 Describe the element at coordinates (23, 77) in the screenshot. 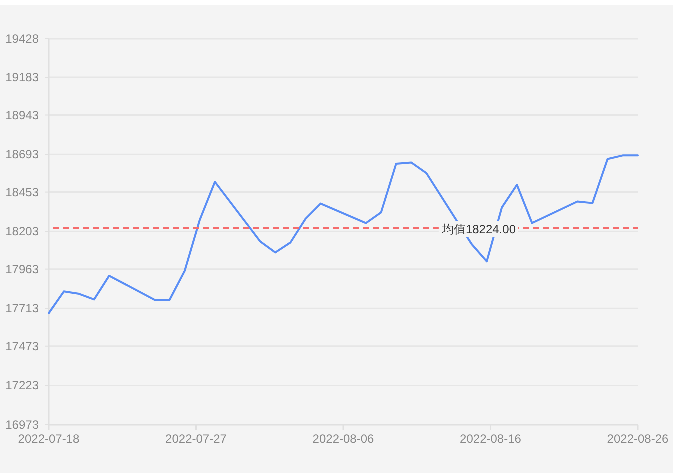

I see `y-tick-label: 19183` at that location.